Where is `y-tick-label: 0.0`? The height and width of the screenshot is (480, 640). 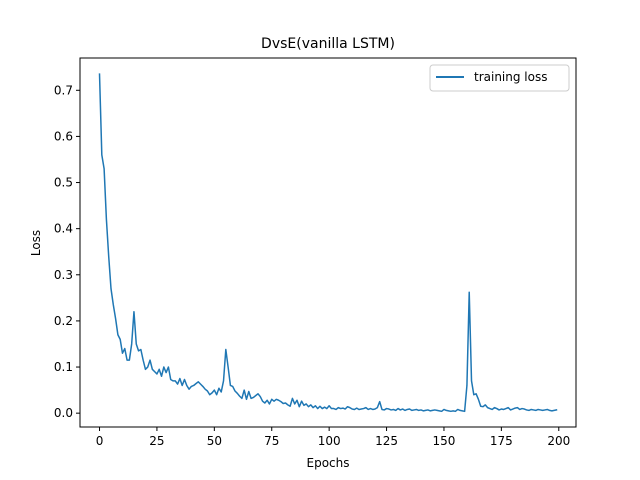
y-tick-label: 0.0 is located at coordinates (63, 413).